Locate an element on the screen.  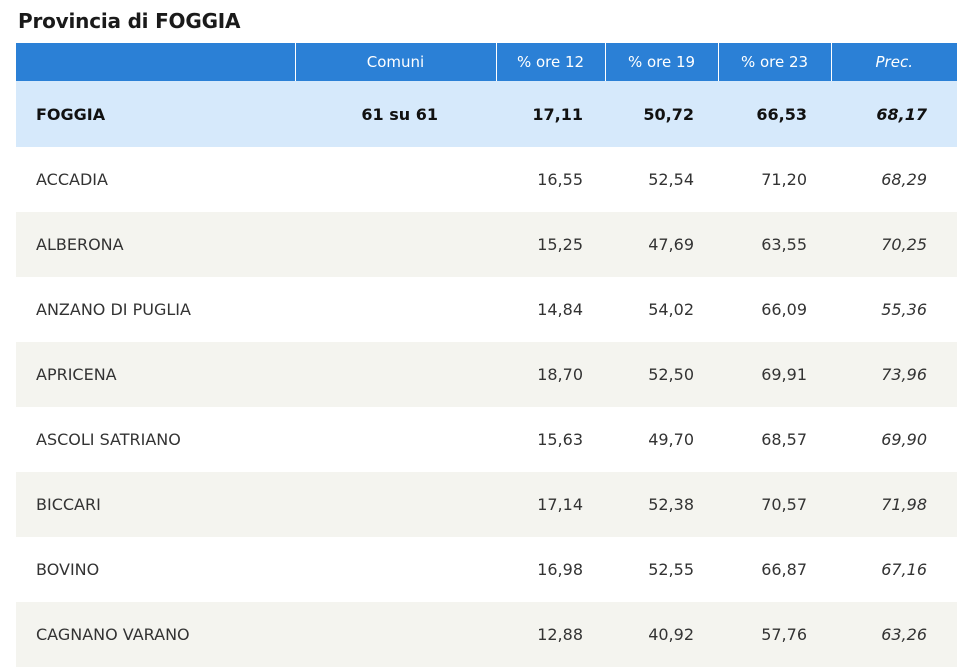
comune-prec: 67,16 is located at coordinates (904, 569).